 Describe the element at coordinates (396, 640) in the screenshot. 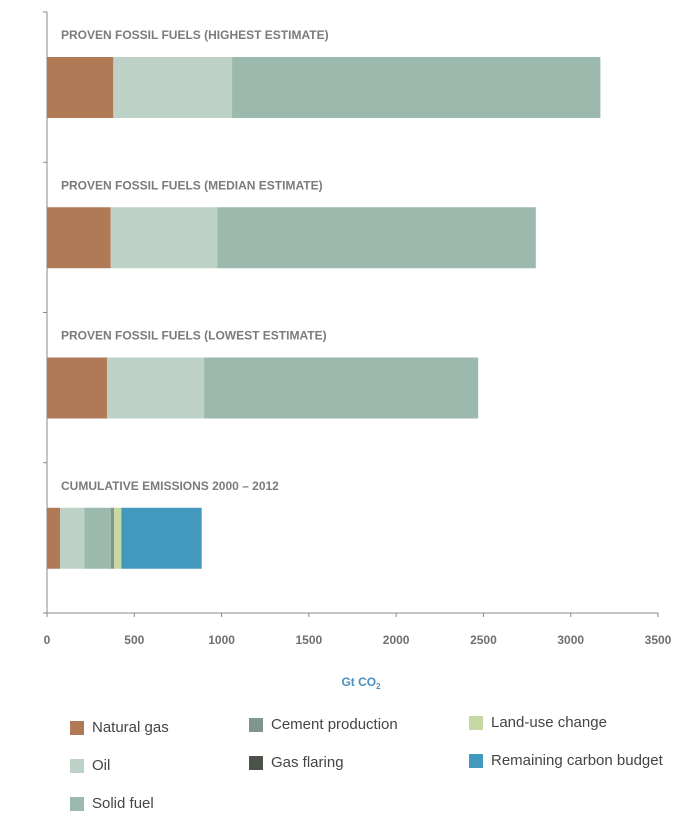

I see `x-tick-label: 2000` at that location.